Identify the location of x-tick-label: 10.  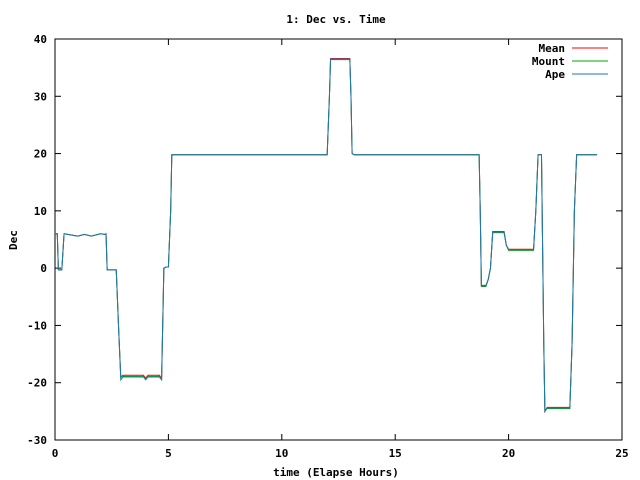
(281, 453).